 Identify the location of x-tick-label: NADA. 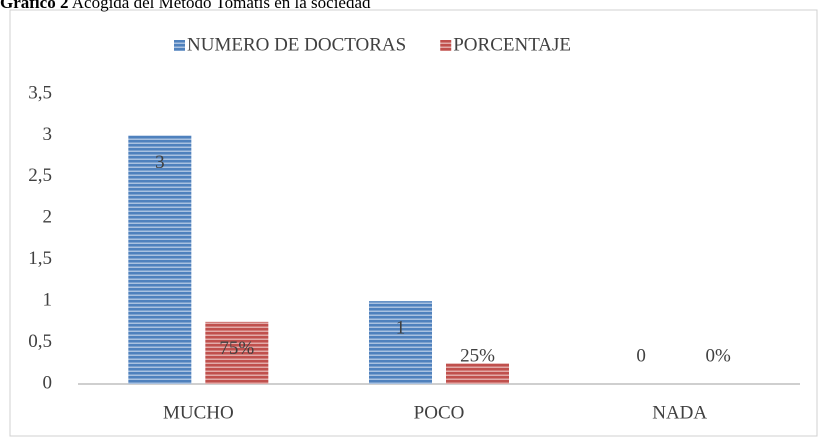
(679, 412).